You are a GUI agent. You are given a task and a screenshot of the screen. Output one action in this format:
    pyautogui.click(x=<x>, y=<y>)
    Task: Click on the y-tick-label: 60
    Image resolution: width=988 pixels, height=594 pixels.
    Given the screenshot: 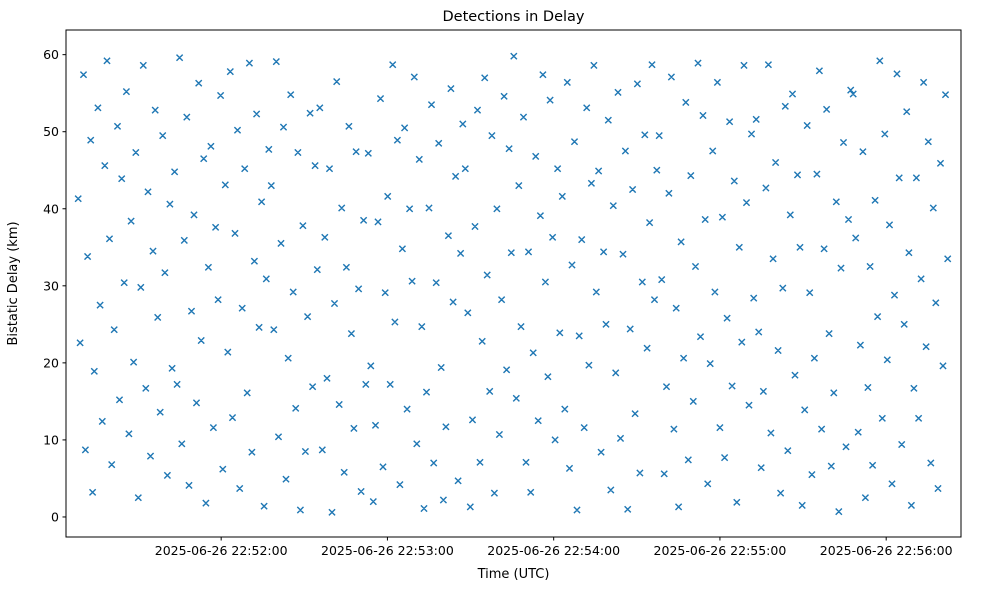 What is the action you would take?
    pyautogui.click(x=51, y=54)
    